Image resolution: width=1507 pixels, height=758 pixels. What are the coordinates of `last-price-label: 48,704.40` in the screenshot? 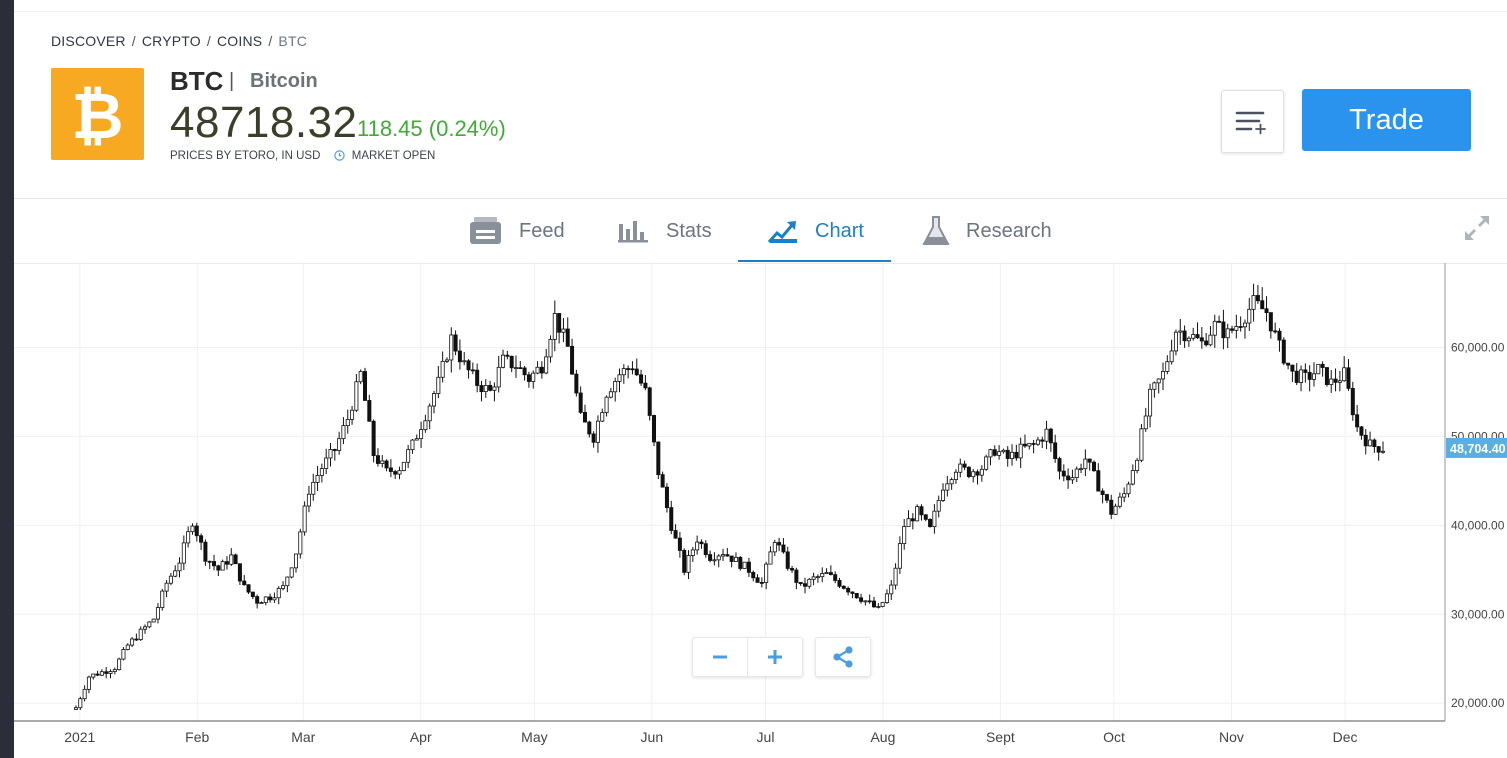 It's located at (1478, 449).